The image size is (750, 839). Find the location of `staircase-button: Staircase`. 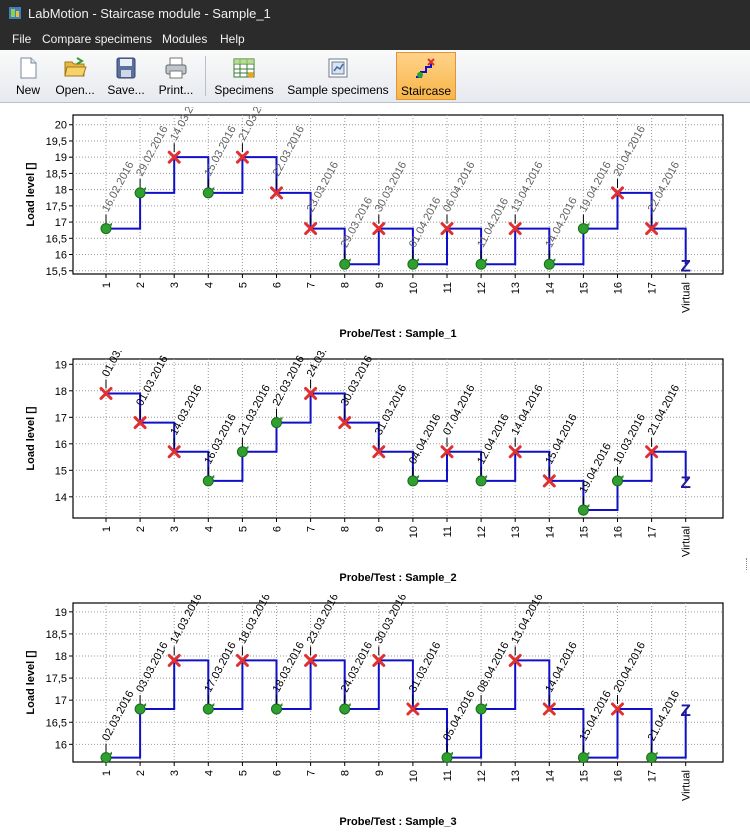

staircase-button: Staircase is located at coordinates (426, 76).